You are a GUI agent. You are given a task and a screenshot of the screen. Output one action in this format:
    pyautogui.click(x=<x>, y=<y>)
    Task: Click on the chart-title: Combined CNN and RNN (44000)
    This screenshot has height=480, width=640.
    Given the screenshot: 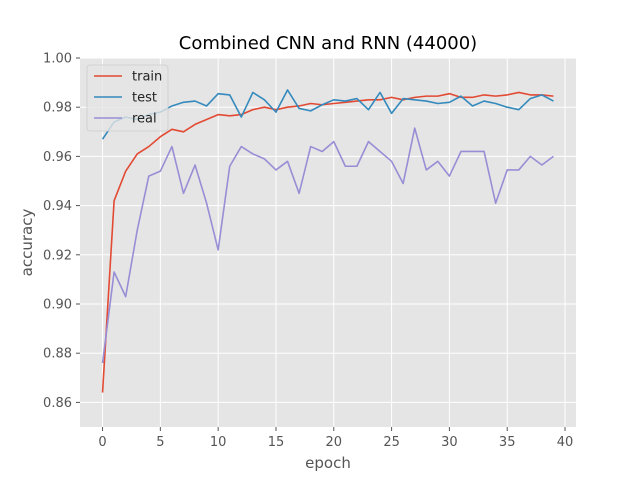 What is the action you would take?
    pyautogui.click(x=328, y=43)
    